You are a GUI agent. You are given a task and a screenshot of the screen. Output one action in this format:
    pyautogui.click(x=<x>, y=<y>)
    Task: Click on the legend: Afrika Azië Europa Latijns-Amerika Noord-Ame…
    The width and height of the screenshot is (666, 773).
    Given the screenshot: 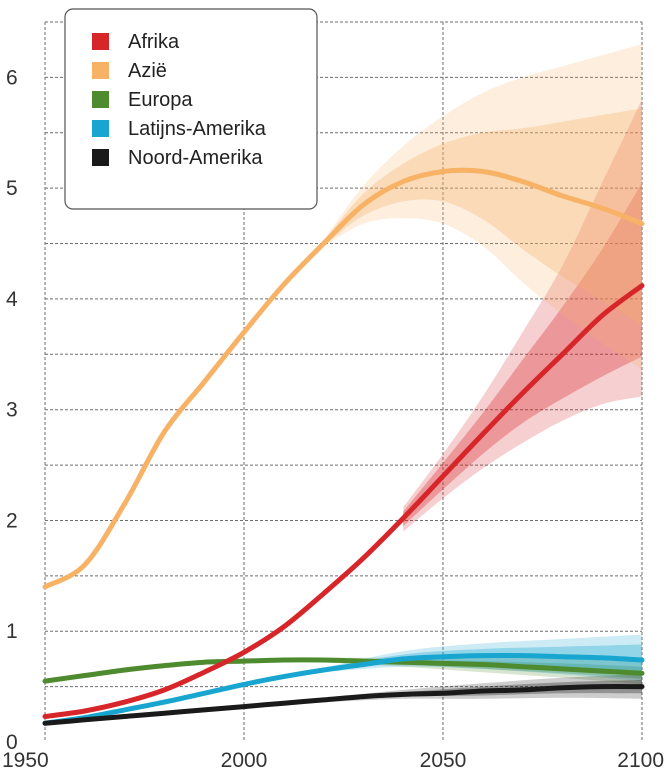 What is the action you would take?
    pyautogui.click(x=191, y=109)
    